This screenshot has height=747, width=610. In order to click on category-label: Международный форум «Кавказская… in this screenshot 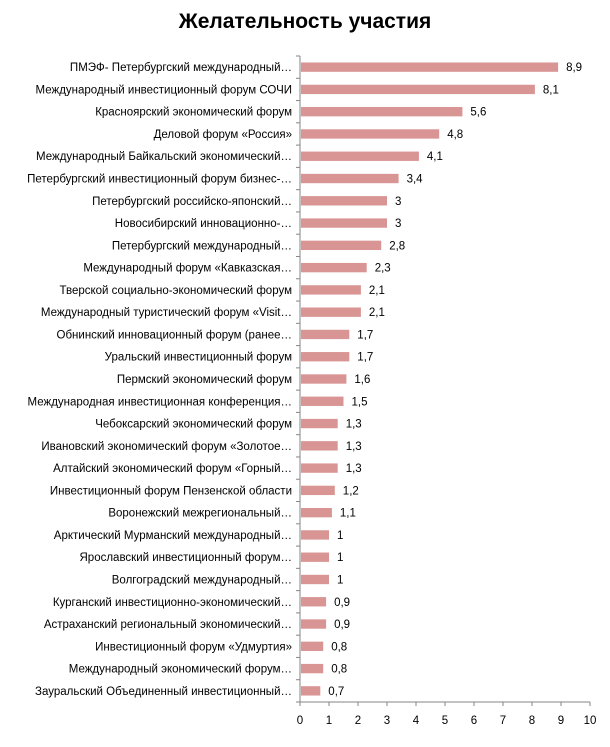, I will do `click(187, 269)`.